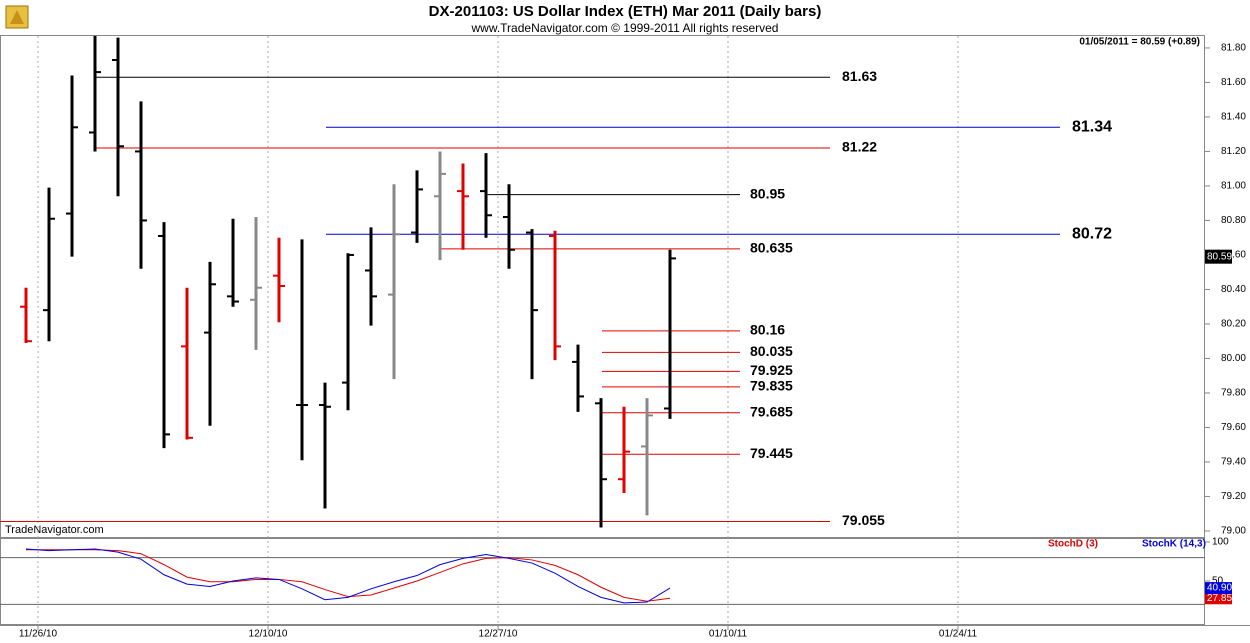  What do you see at coordinates (1092, 127) in the screenshot?
I see `level-label: 81.34` at bounding box center [1092, 127].